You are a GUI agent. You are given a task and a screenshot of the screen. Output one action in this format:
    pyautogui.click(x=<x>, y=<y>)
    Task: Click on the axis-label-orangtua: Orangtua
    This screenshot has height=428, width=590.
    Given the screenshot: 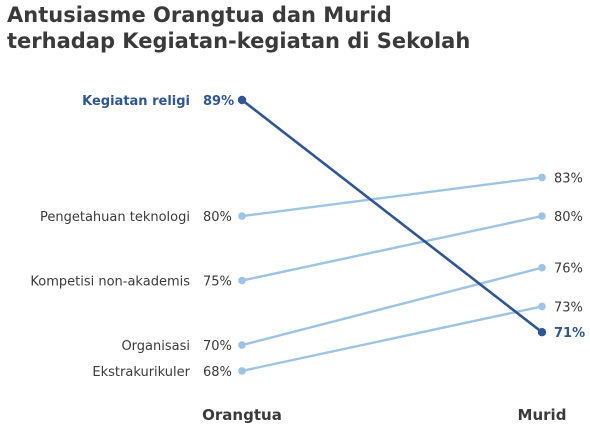 What is the action you would take?
    pyautogui.click(x=242, y=415)
    